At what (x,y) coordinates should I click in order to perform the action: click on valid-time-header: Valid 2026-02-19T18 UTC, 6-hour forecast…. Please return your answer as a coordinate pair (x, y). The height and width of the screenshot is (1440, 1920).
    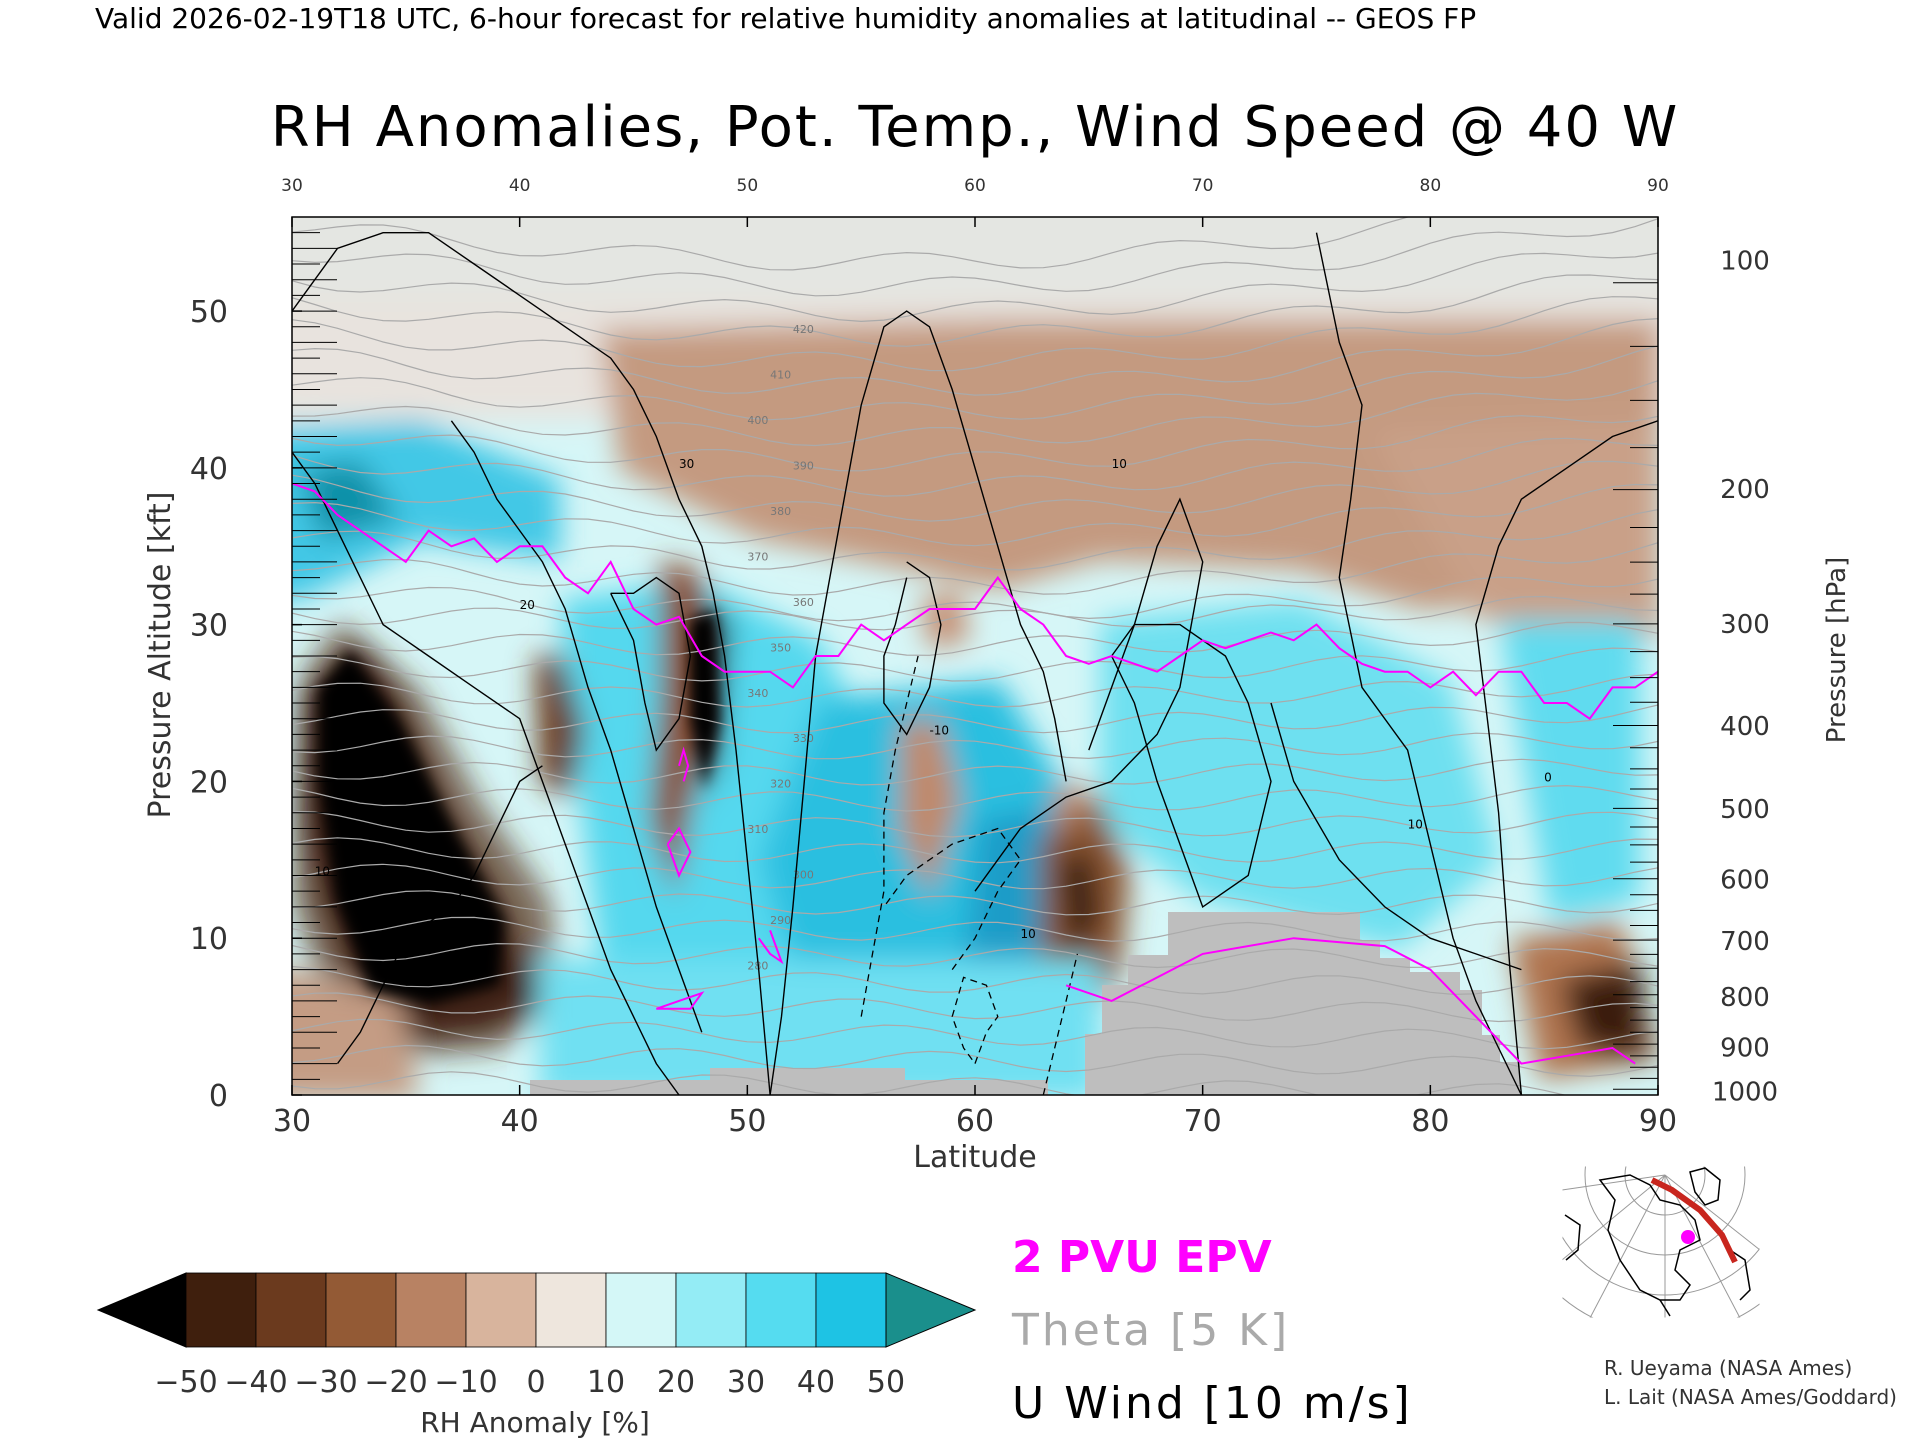
    Looking at the image, I should click on (785, 18).